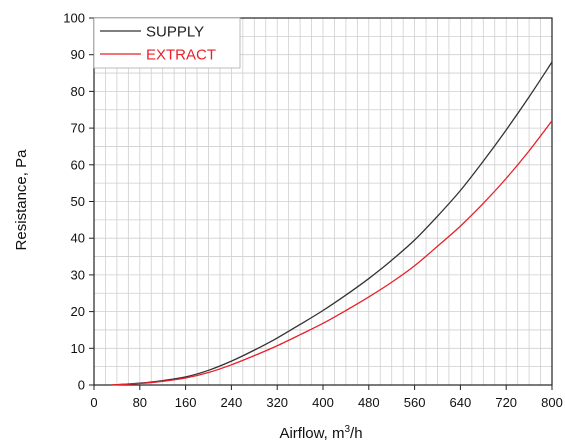 The height and width of the screenshot is (446, 565). What do you see at coordinates (186, 402) in the screenshot?
I see `x-tick-label: 160` at bounding box center [186, 402].